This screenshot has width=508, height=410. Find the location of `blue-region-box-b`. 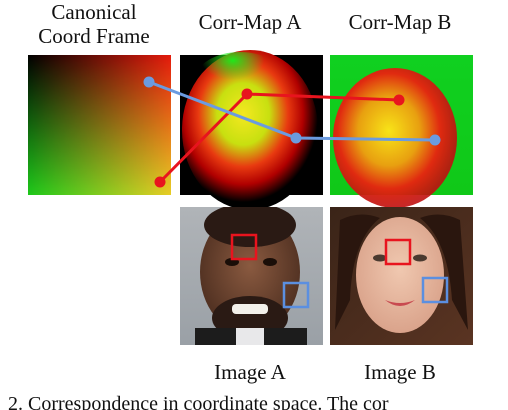

blue-region-box-b is located at coordinates (435, 290).